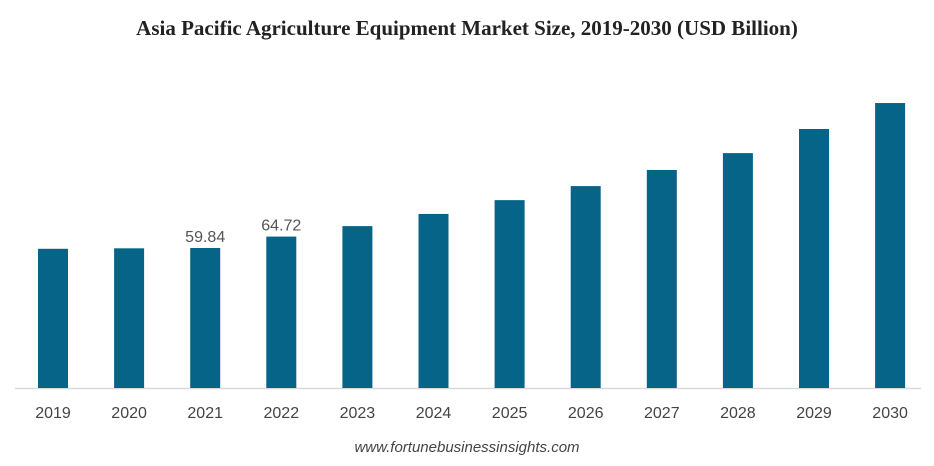 This screenshot has height=466, width=934. I want to click on x-tick-label: 2019, so click(53, 413).